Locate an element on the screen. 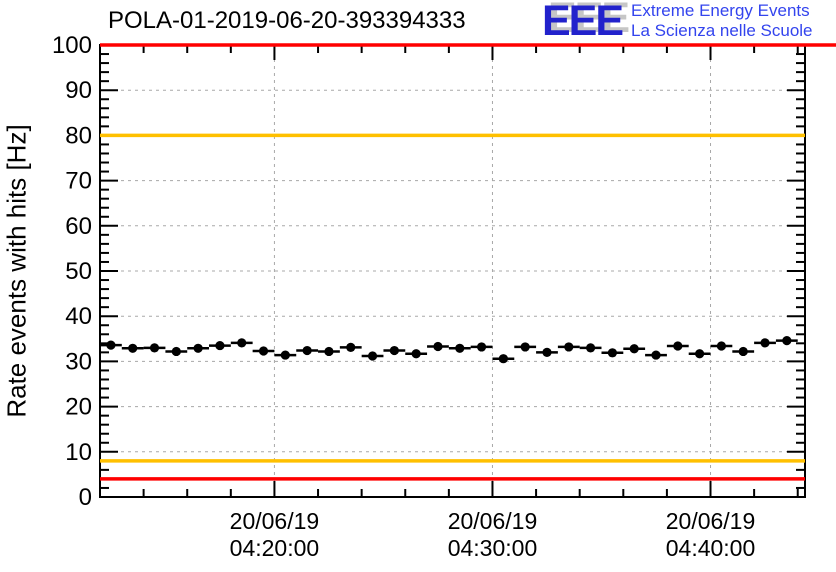 The height and width of the screenshot is (572, 836). eee-logo-acronym: EEE is located at coordinates (583, 23).